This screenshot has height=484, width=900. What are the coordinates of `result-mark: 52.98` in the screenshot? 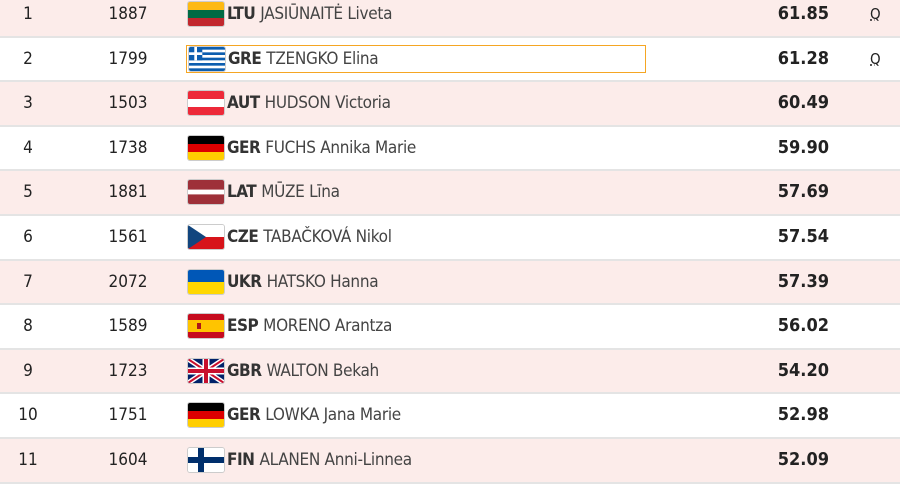 It's located at (803, 415).